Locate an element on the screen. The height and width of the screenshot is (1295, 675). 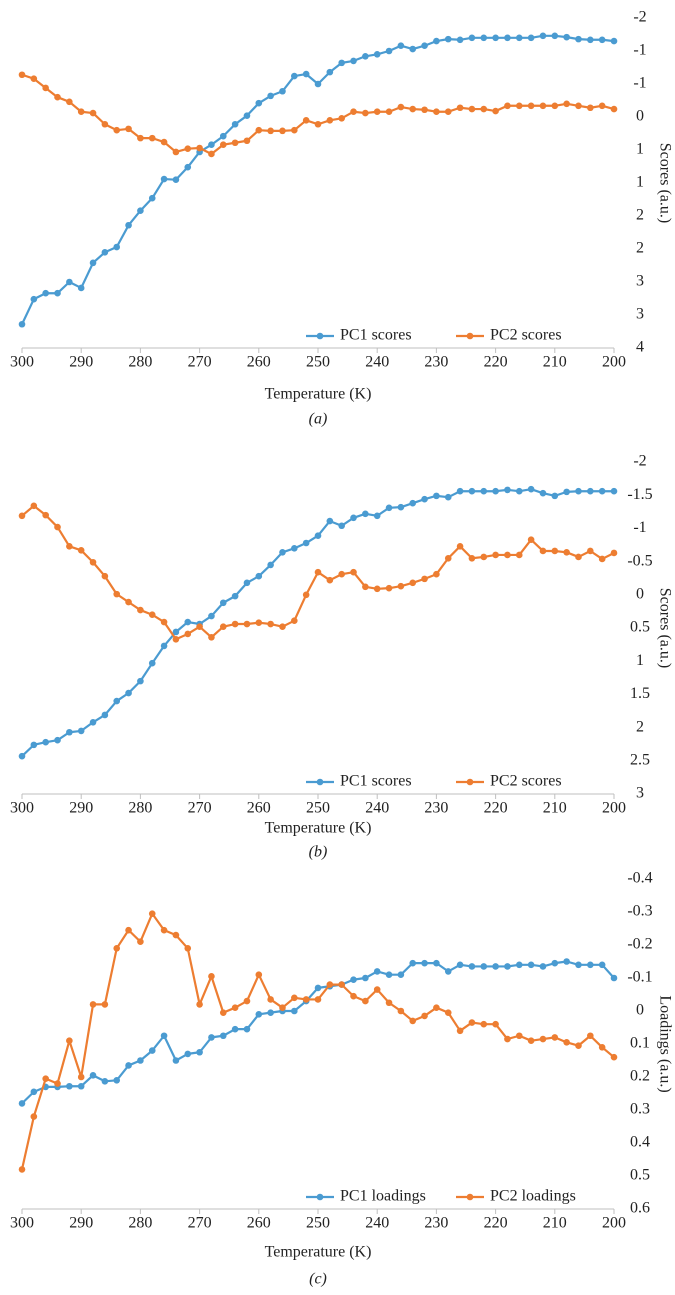
y-tick-label: -0.1 is located at coordinates (639, 977).